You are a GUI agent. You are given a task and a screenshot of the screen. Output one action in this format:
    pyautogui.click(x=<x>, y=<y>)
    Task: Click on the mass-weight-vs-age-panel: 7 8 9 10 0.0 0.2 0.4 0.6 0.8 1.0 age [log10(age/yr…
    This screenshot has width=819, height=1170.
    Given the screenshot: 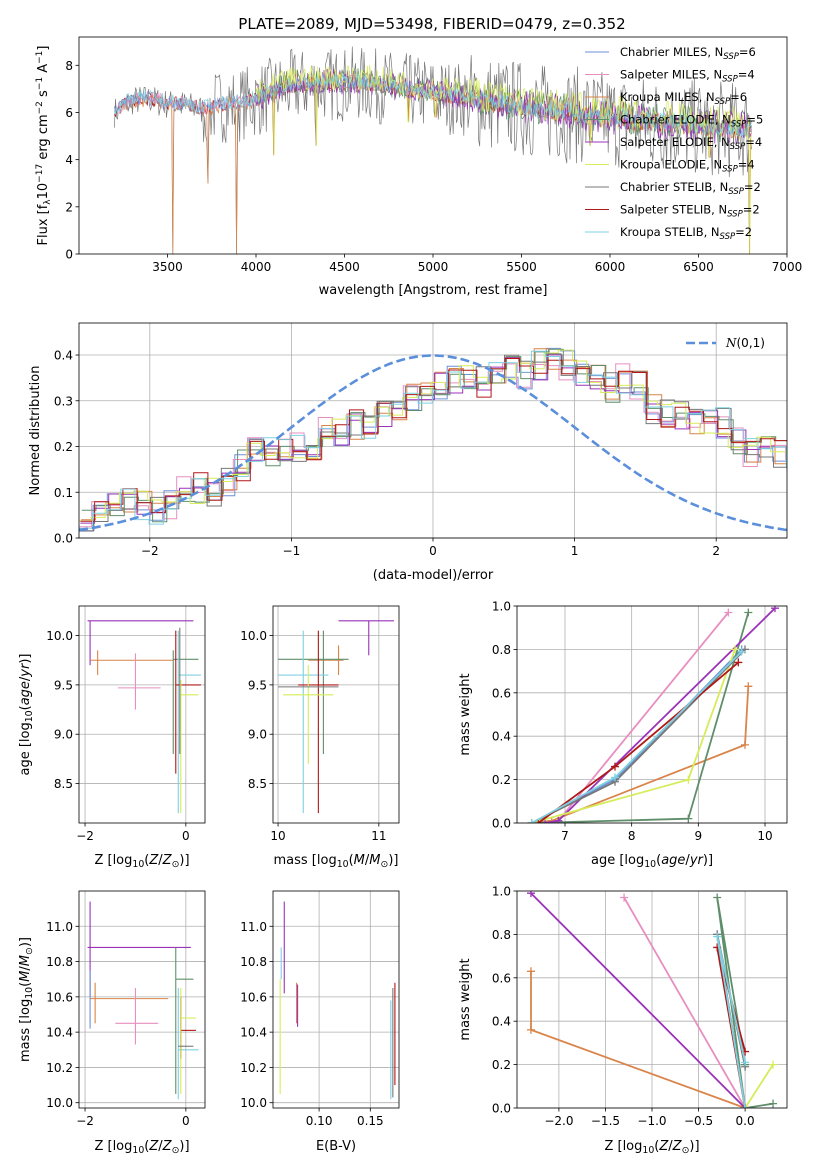 What is the action you would take?
    pyautogui.click(x=623, y=735)
    